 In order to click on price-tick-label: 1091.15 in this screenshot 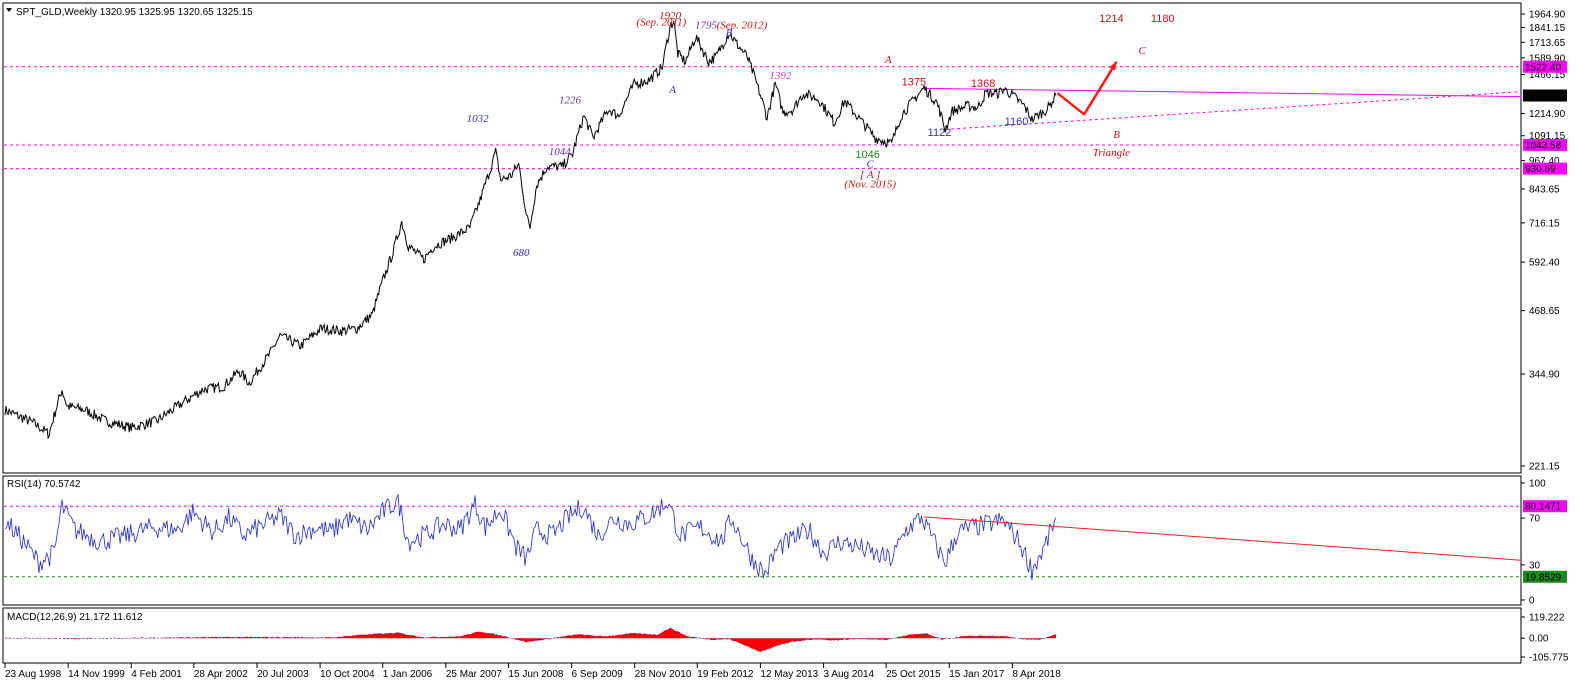, I will do `click(1547, 136)`.